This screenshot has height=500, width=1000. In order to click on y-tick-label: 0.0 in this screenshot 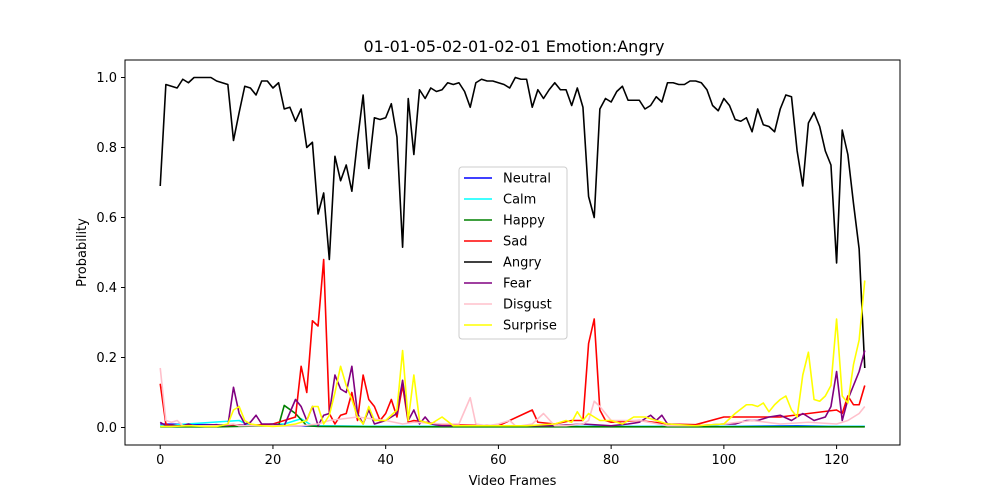, I will do `click(106, 428)`.